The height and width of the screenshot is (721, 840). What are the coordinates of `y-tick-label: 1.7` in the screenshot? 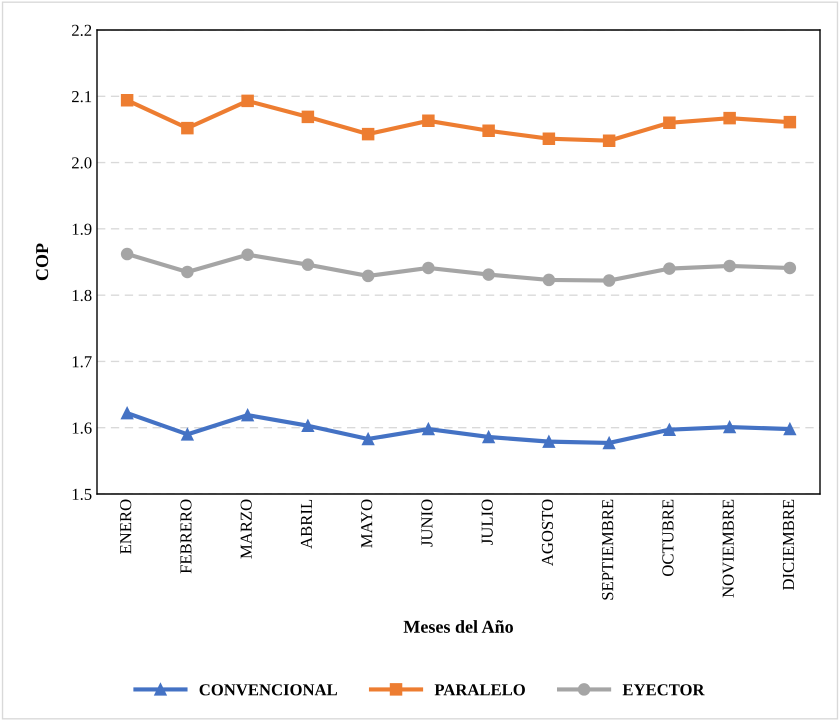 It's located at (82, 362).